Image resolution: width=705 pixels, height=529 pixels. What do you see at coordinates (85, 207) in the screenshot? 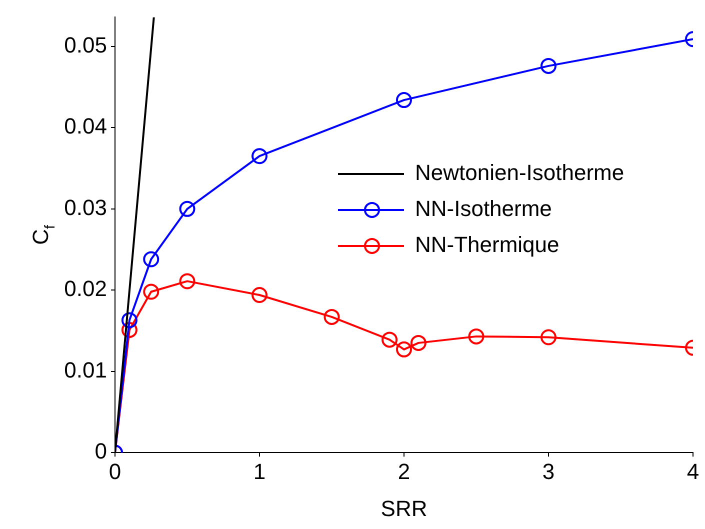
I see `y-tick-label: 0.03` at bounding box center [85, 207].